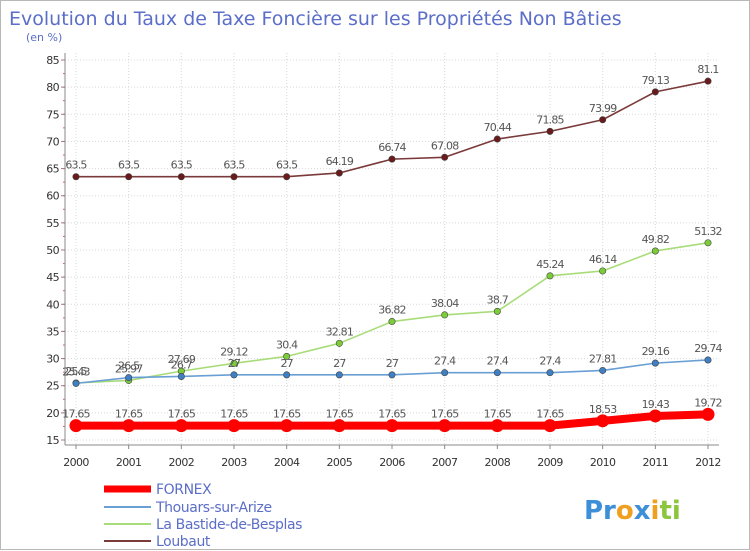 The height and width of the screenshot is (551, 750). Describe the element at coordinates (52, 87) in the screenshot. I see `y-tick-label: 80` at that location.